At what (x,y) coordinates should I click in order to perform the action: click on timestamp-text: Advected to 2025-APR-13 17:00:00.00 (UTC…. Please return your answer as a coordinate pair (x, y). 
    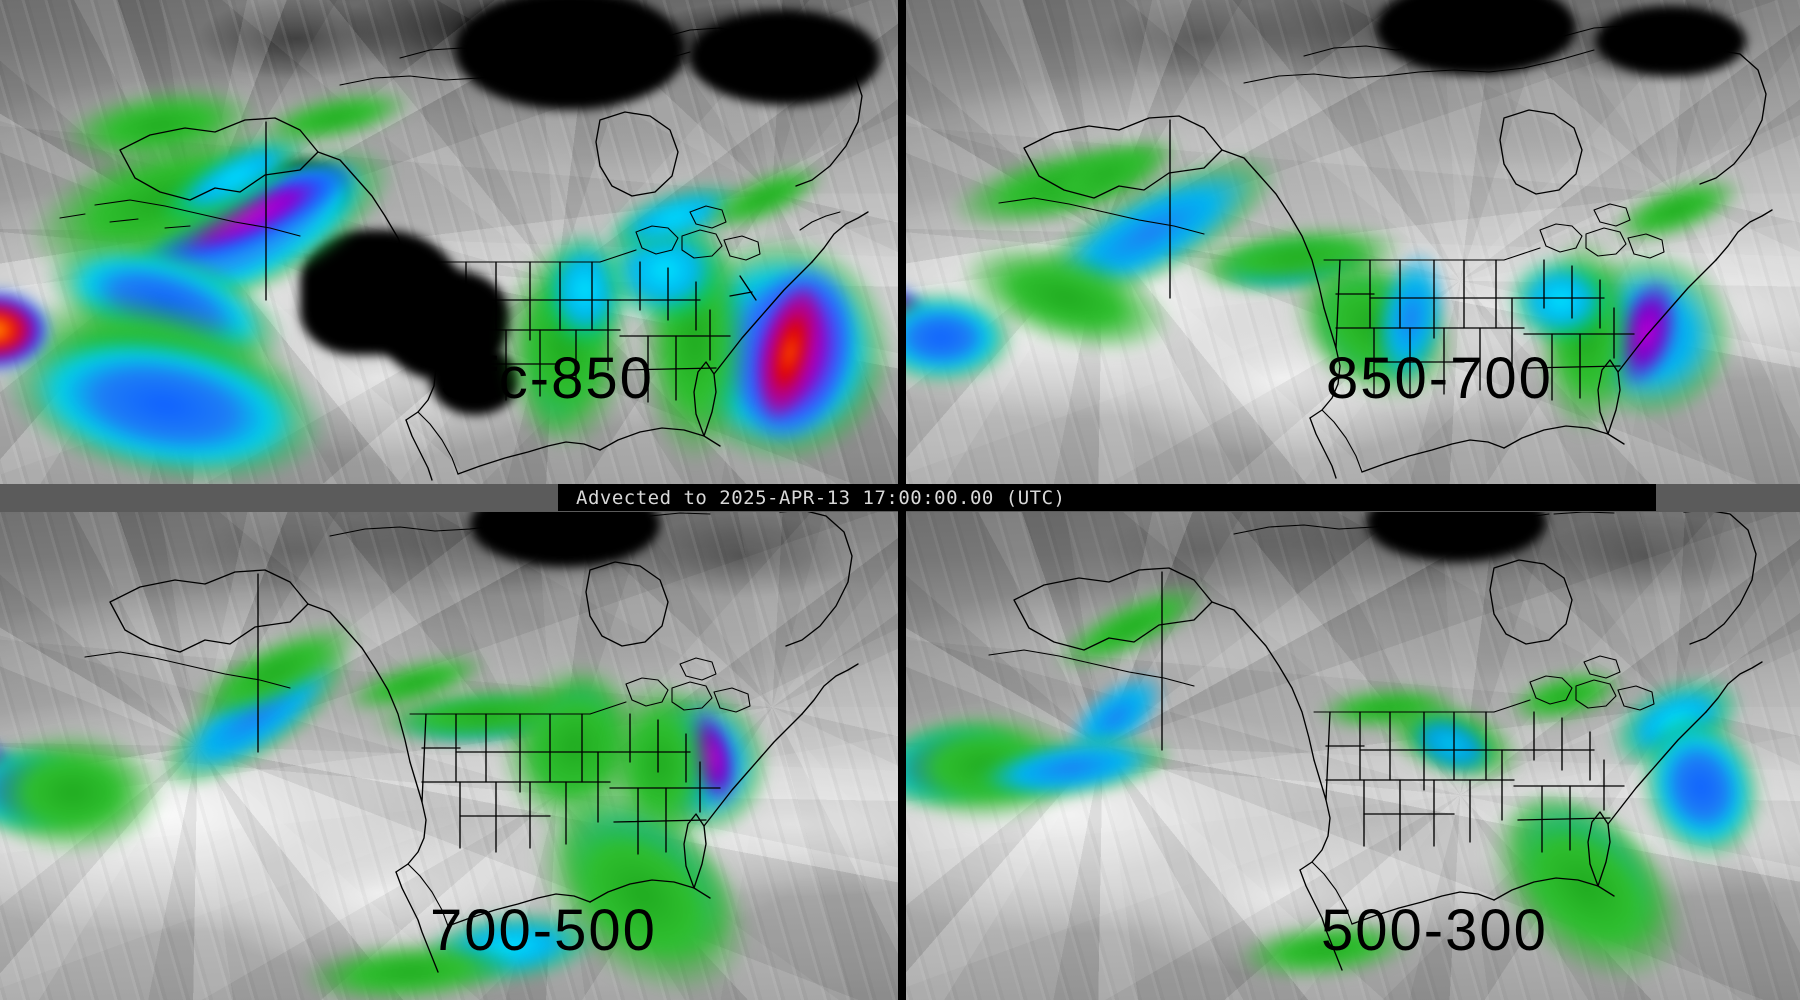
    Looking at the image, I should click on (821, 497).